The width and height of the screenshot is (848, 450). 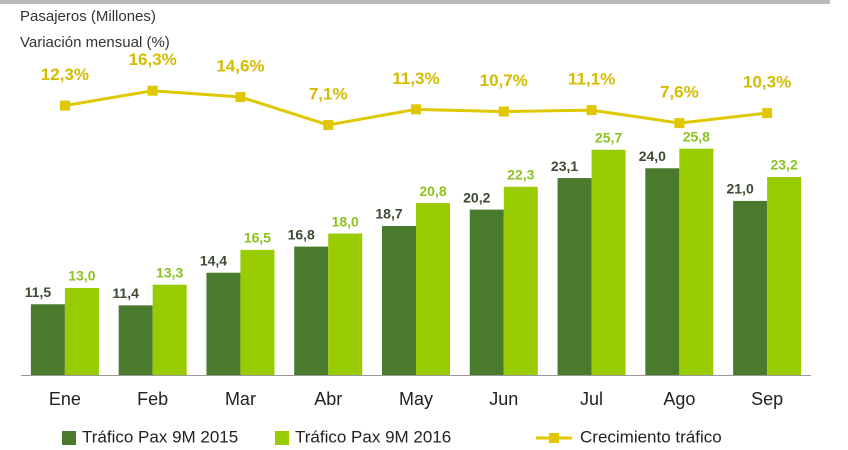 I want to click on data-label: 11,4, so click(x=125, y=293).